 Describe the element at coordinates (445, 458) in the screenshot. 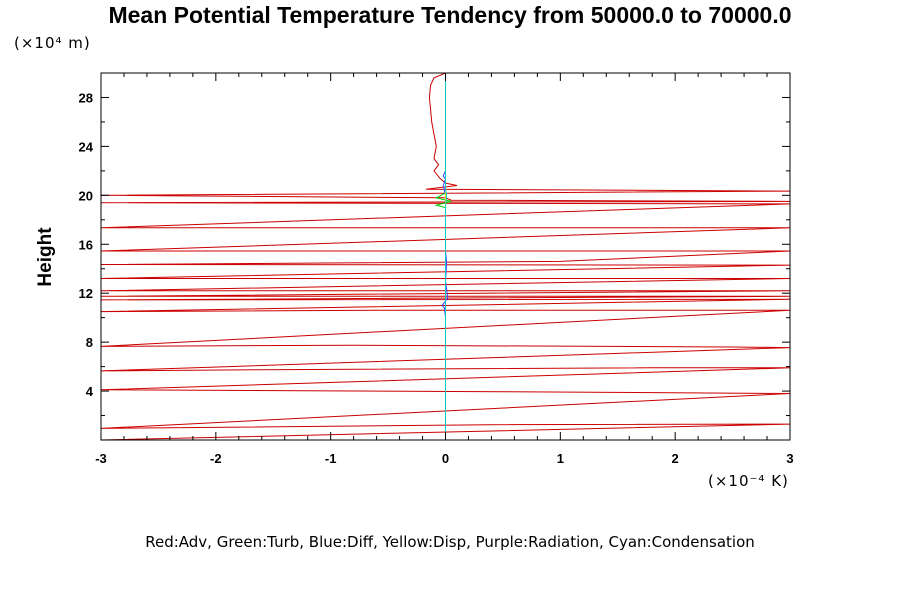

I see `x-tick-label: 0` at that location.